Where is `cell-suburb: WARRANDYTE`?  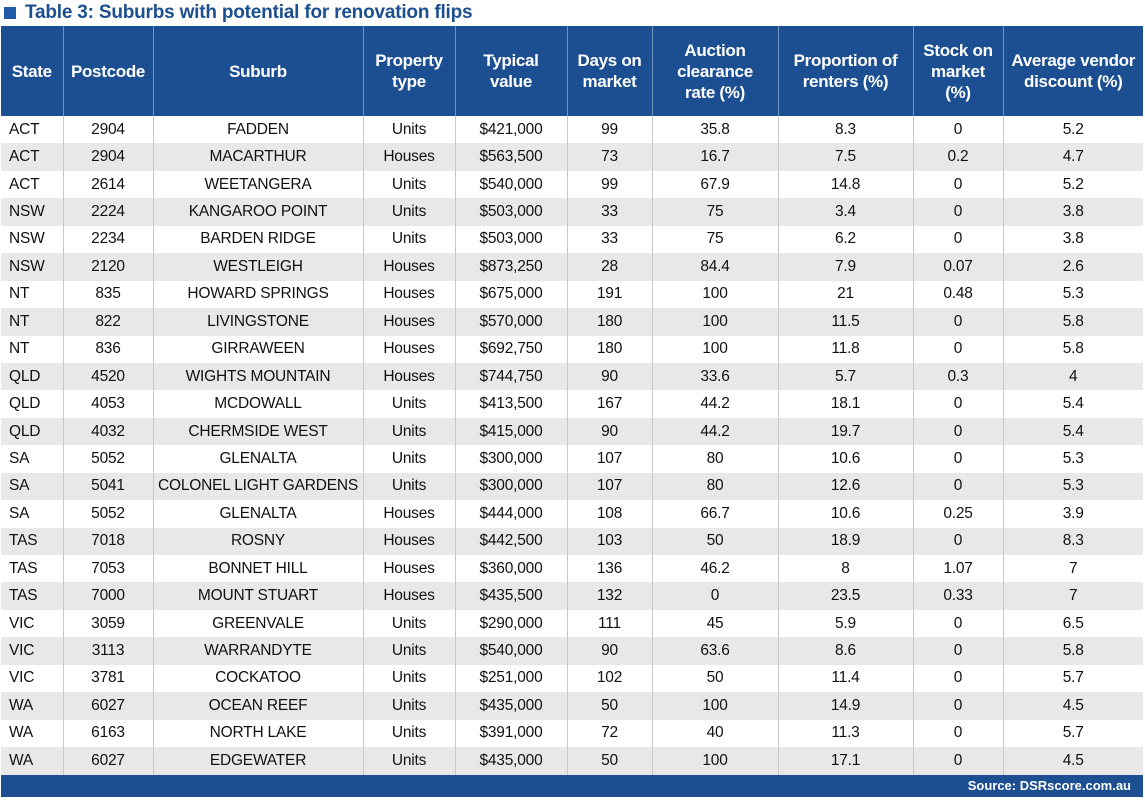 cell-suburb: WARRANDYTE is located at coordinates (258, 651).